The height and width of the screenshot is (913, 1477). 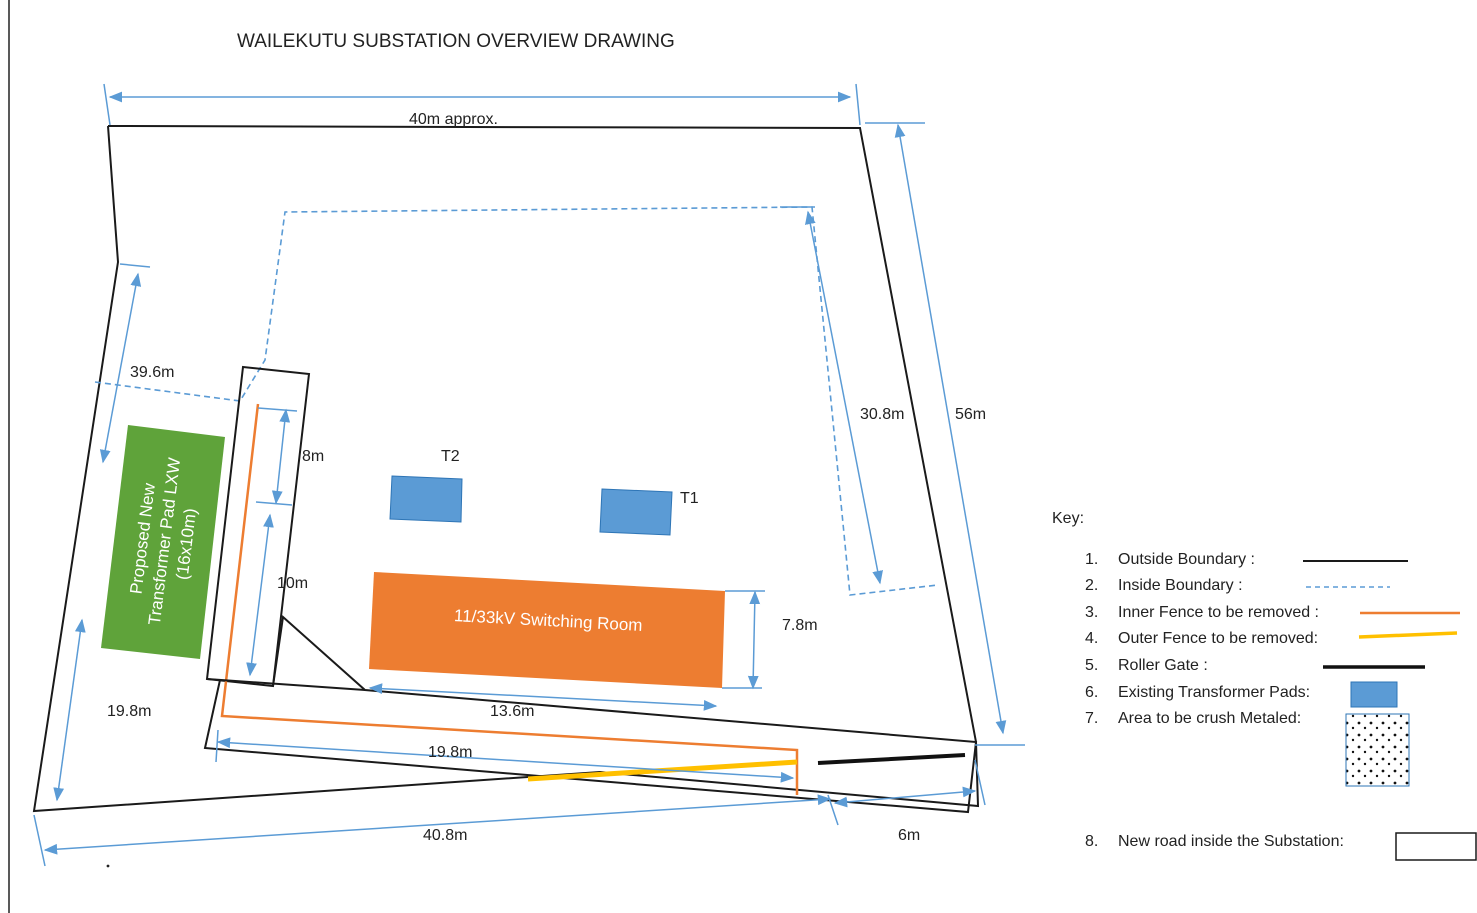 What do you see at coordinates (456, 41) in the screenshot?
I see `drawing-title: WAILEKUTU SUBSTATION OVERVIEW DRAWING` at bounding box center [456, 41].